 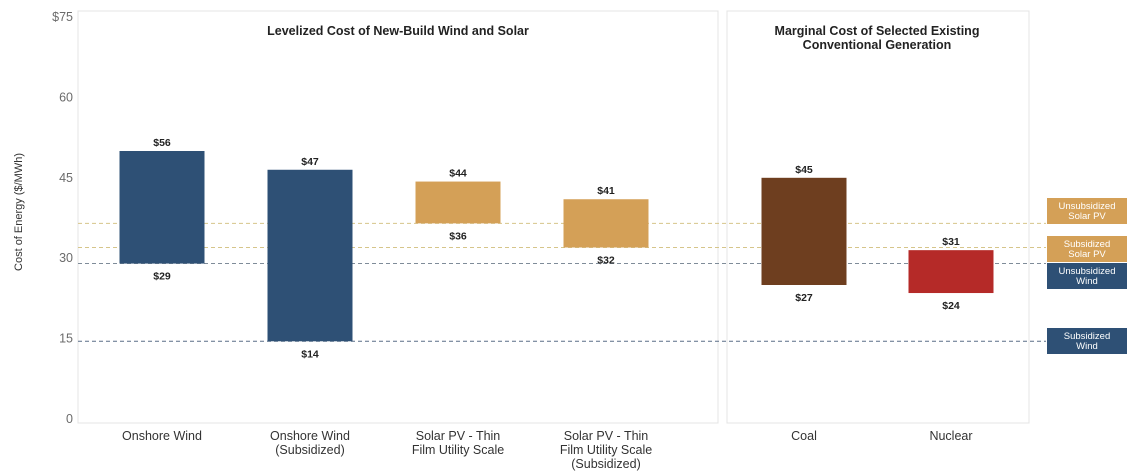 I want to click on y-axis-label: Cost of Energy ($/MWh), so click(x=19, y=212).